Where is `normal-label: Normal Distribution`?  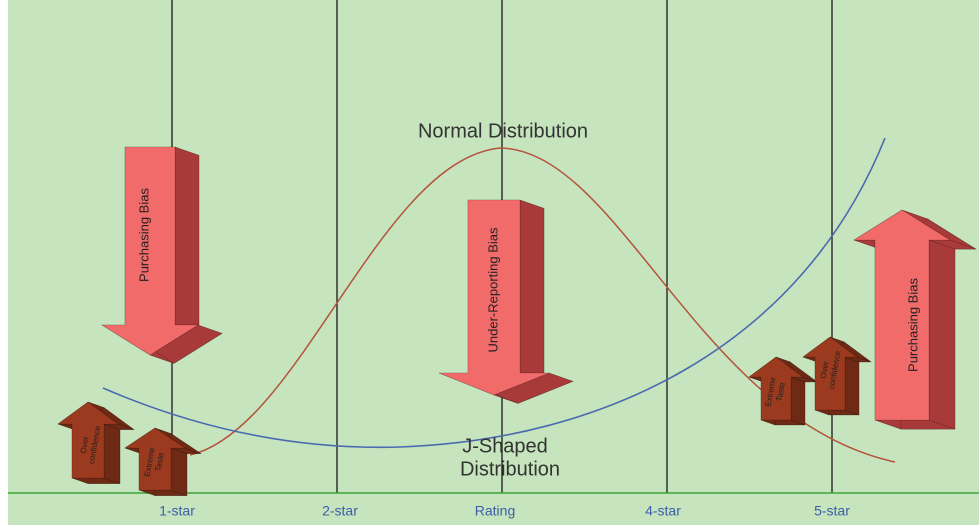 normal-label: Normal Distribution is located at coordinates (503, 131).